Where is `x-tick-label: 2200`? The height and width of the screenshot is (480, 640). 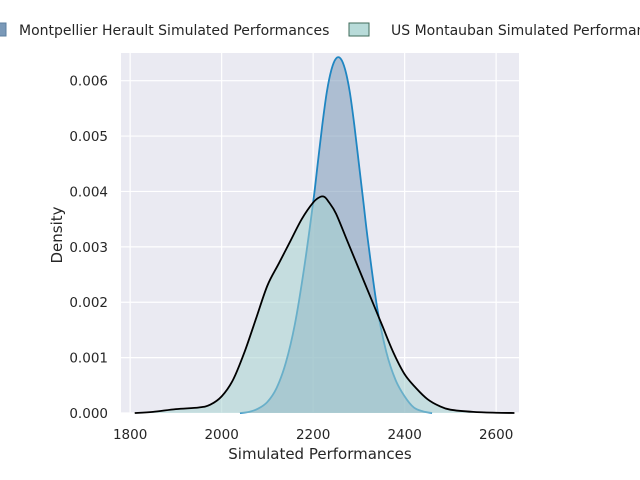 x-tick-label: 2200 is located at coordinates (313, 435).